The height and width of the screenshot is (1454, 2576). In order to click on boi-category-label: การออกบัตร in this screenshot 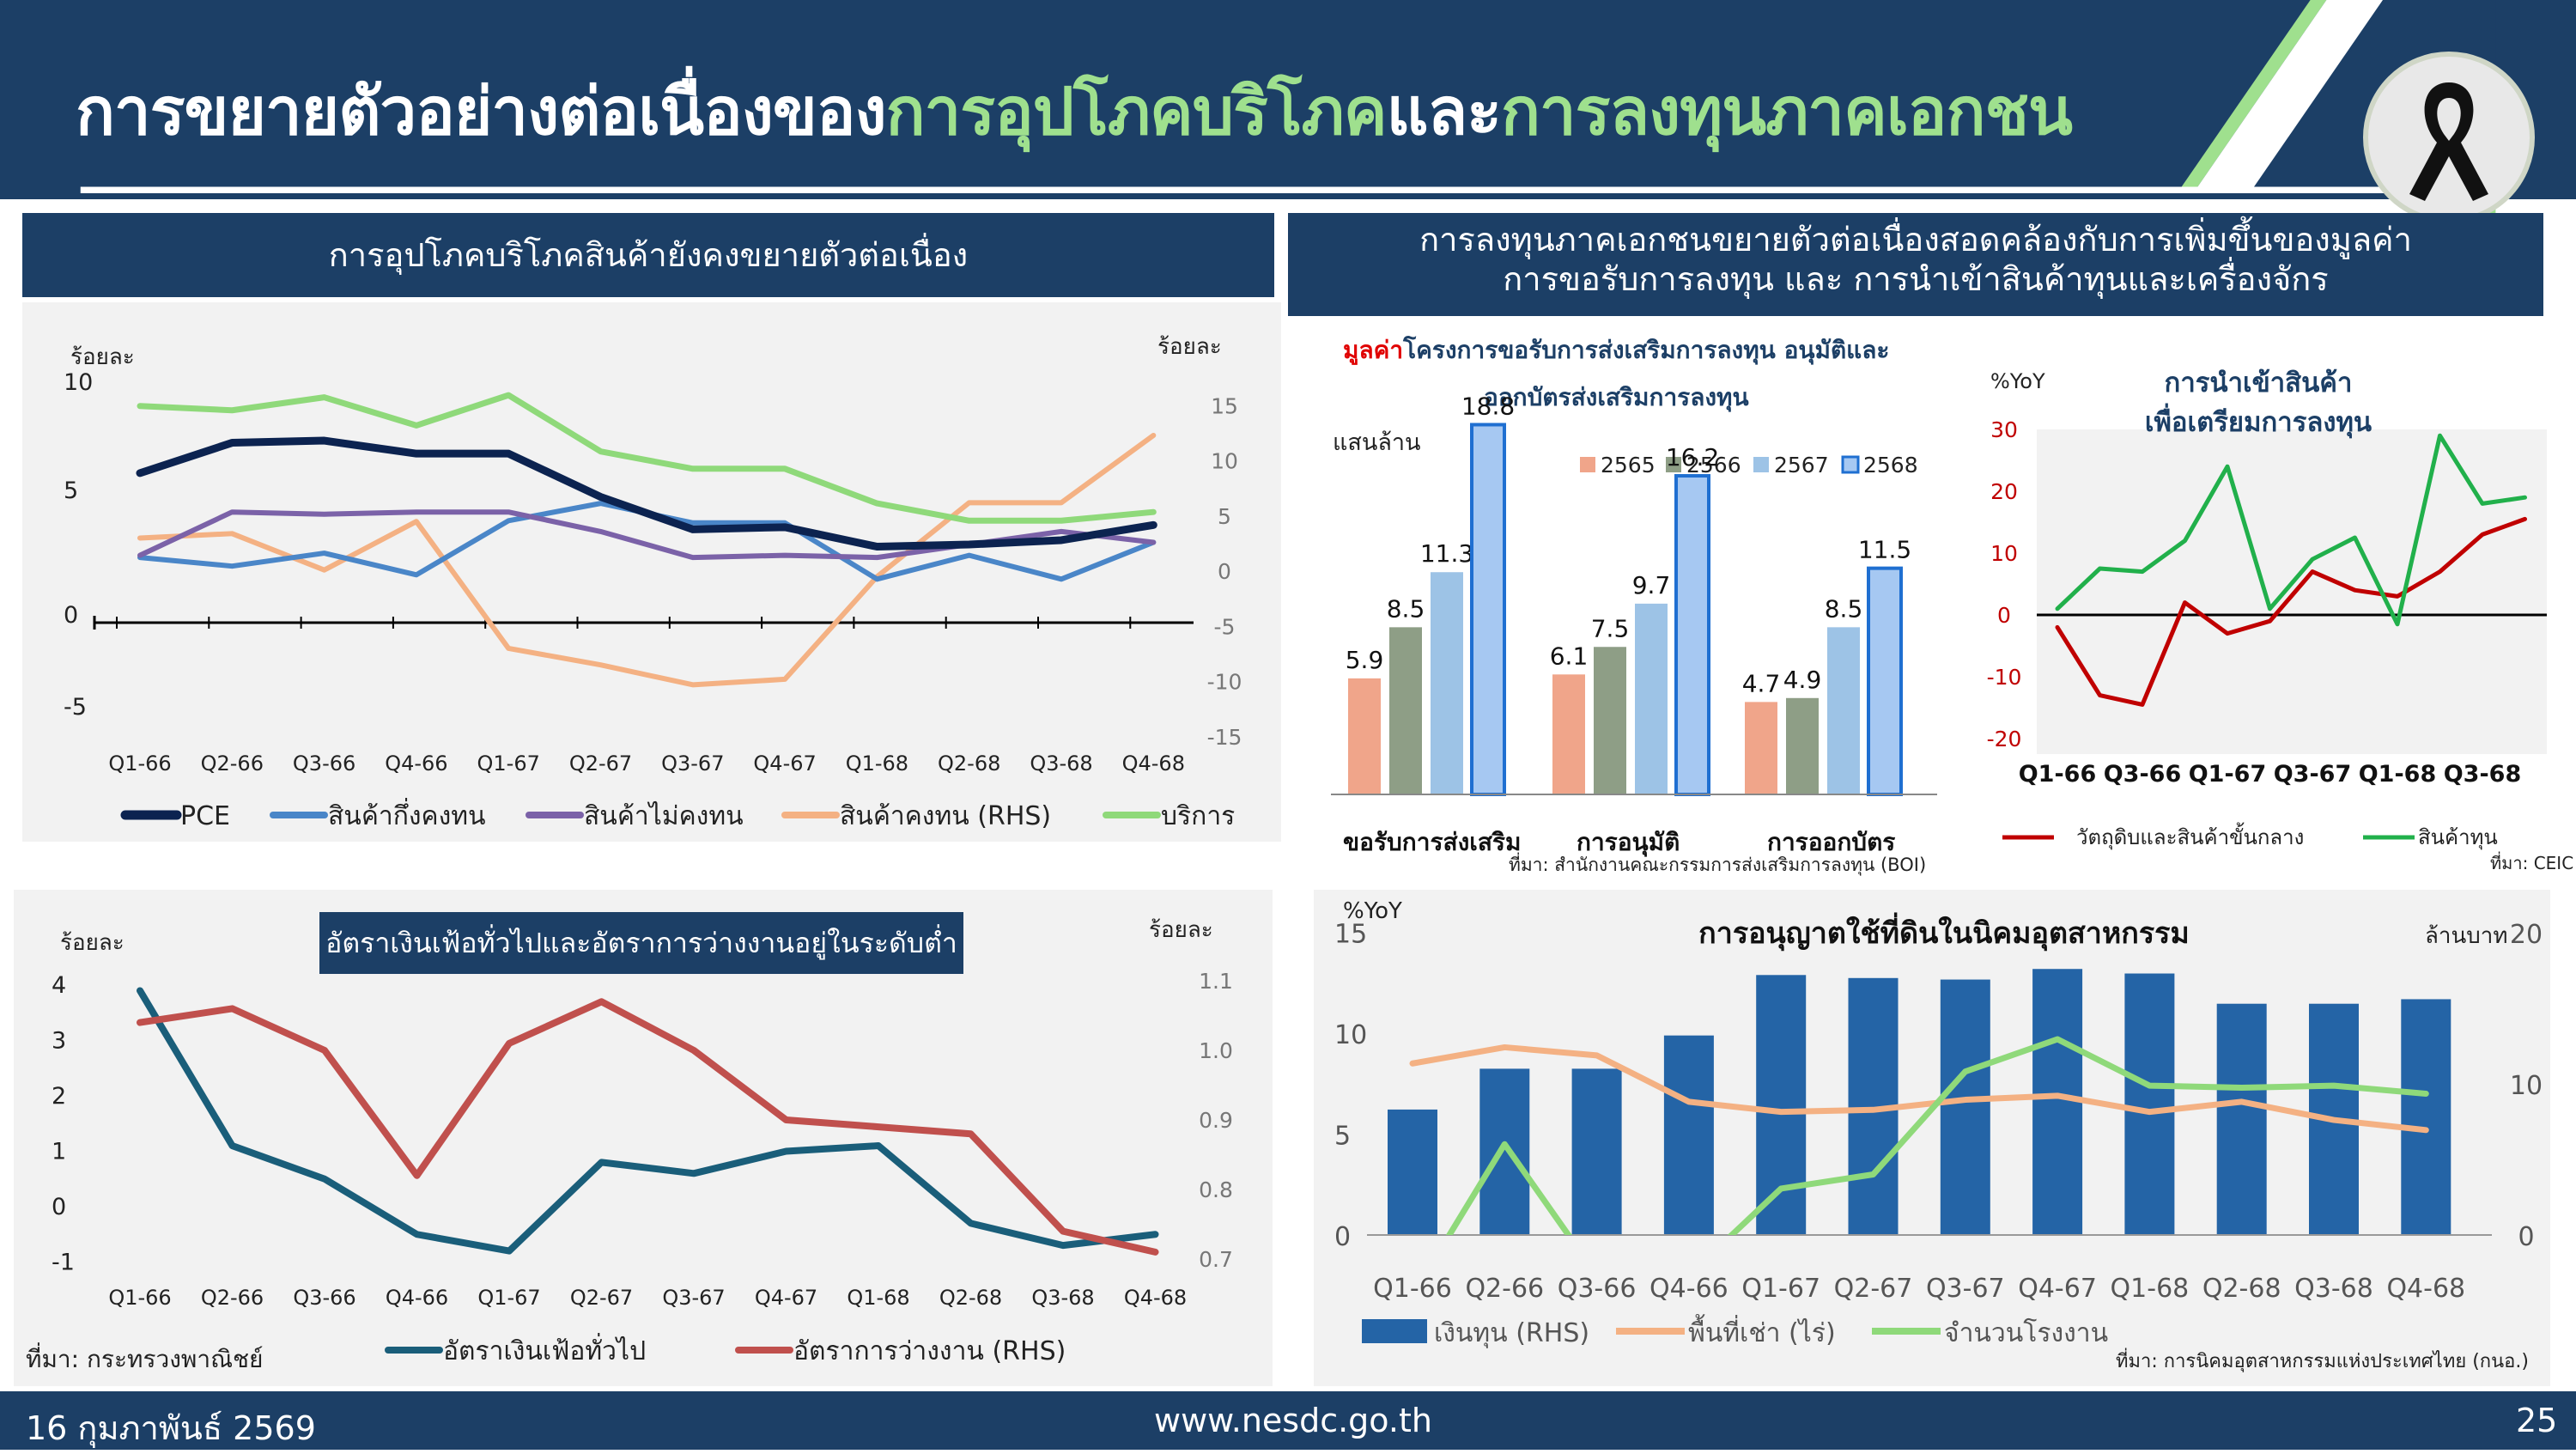, I will do `click(1831, 842)`.